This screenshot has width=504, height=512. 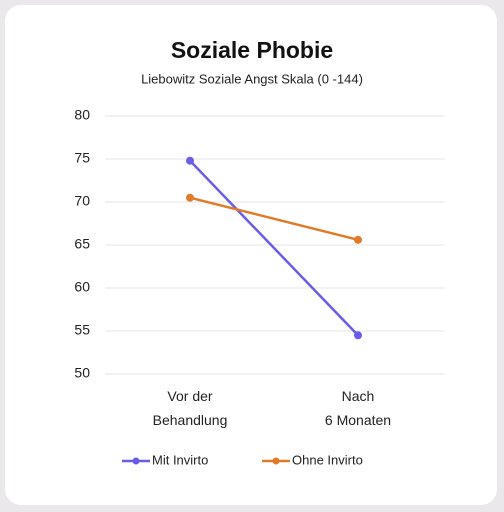 I want to click on y-tick-label: 55, so click(x=82, y=330).